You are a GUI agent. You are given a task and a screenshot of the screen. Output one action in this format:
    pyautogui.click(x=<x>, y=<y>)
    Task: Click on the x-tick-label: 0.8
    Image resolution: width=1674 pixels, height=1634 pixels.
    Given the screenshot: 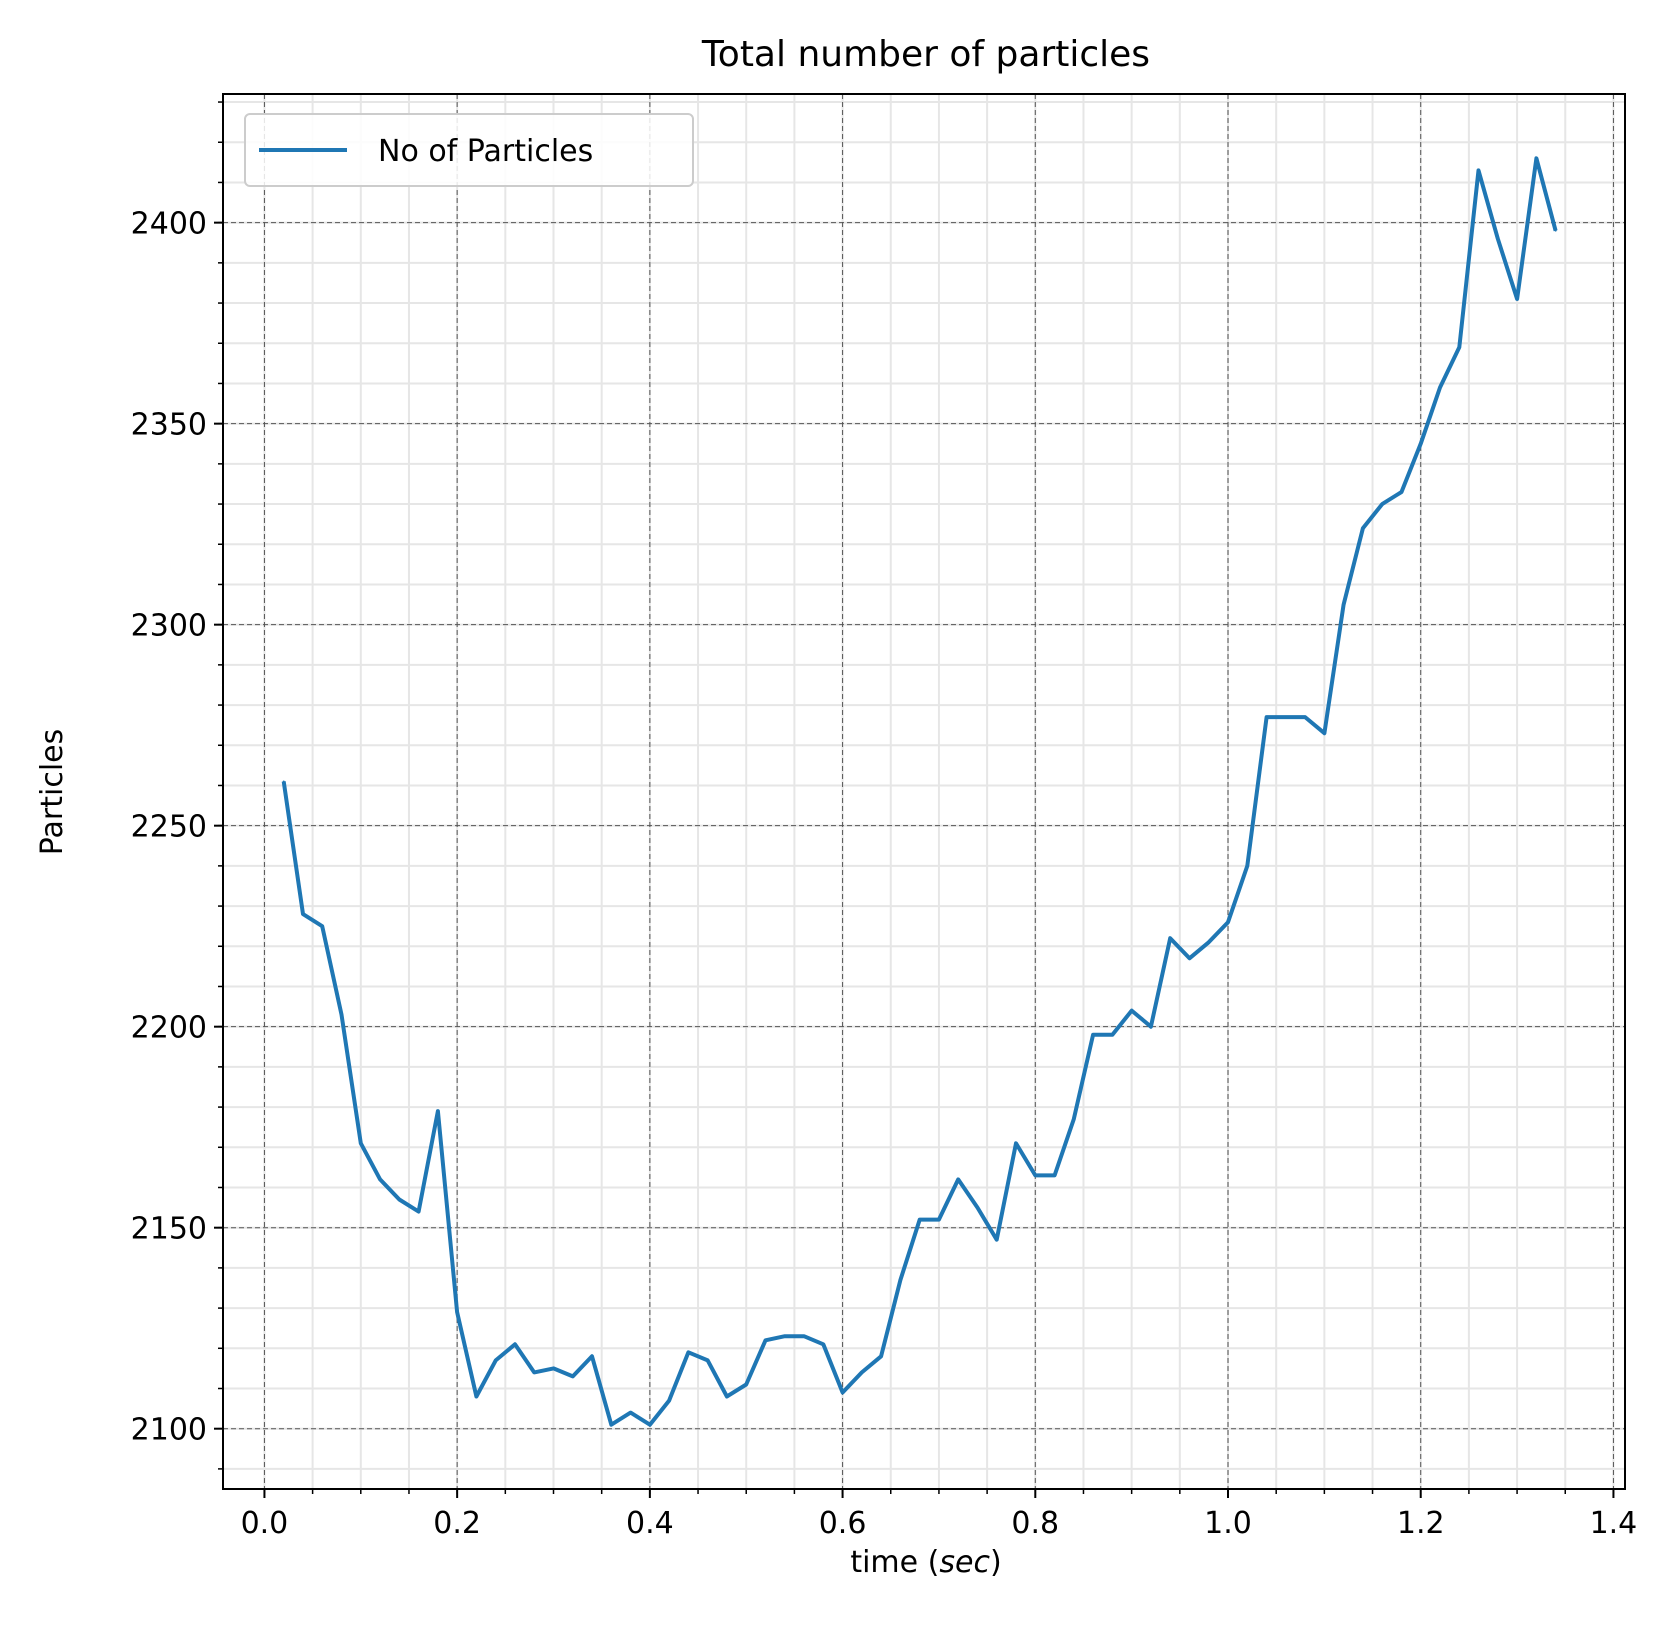 What is the action you would take?
    pyautogui.click(x=1035, y=1523)
    